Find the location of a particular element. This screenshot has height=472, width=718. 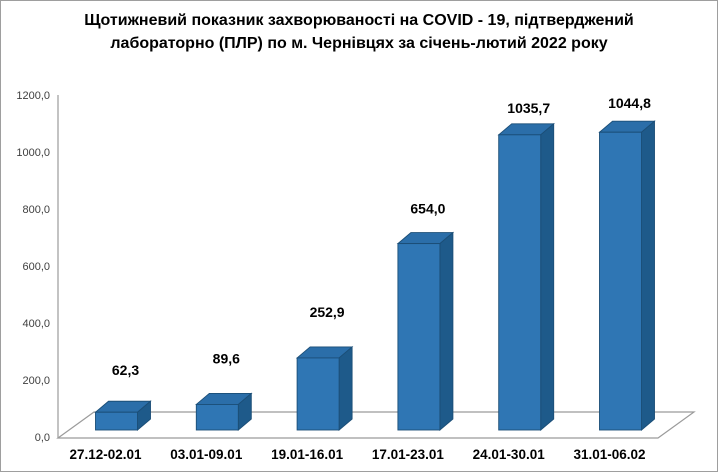

y-tick-label: 600,0 is located at coordinates (36, 267).